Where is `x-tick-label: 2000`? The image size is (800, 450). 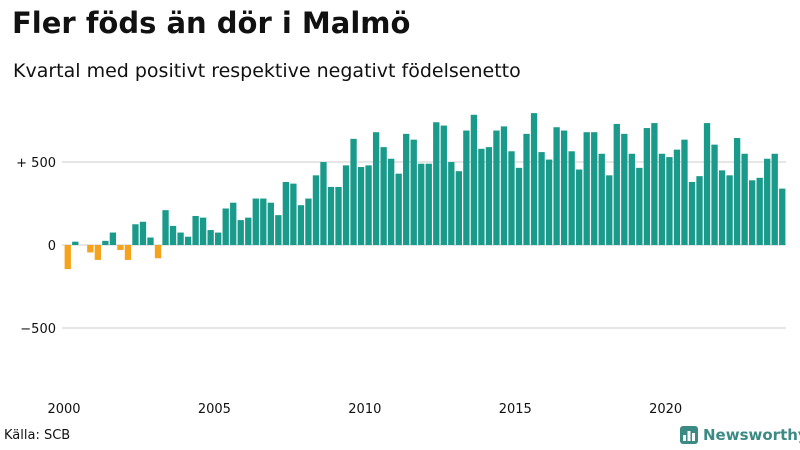 x-tick-label: 2000 is located at coordinates (63, 409).